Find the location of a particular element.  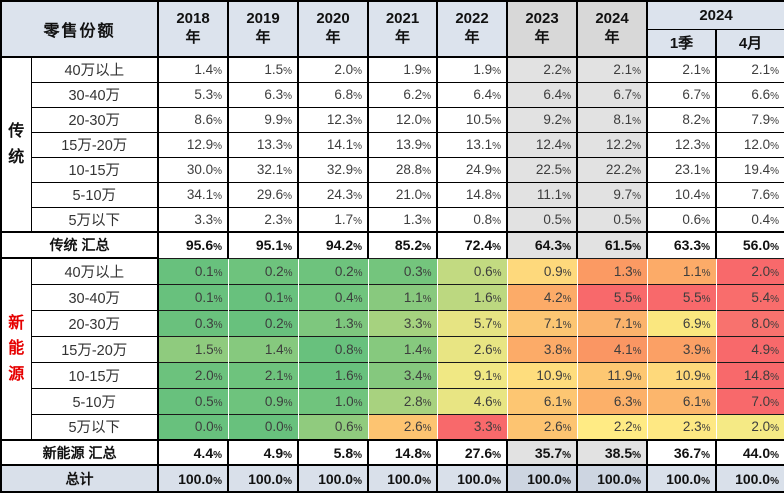

share-cell: 3.3% is located at coordinates (402, 322).